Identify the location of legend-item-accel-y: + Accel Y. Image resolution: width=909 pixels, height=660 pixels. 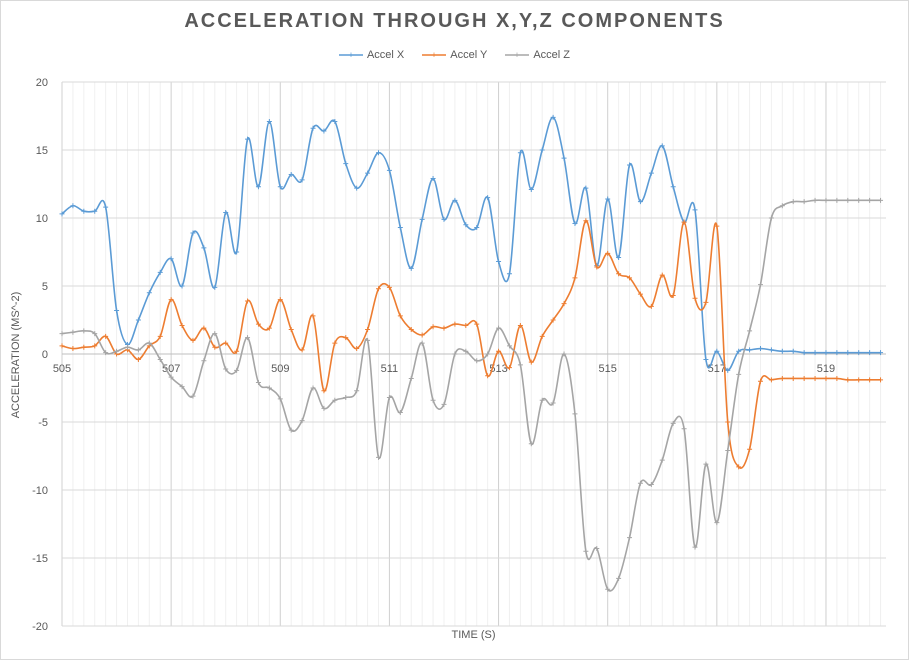
(454, 55).